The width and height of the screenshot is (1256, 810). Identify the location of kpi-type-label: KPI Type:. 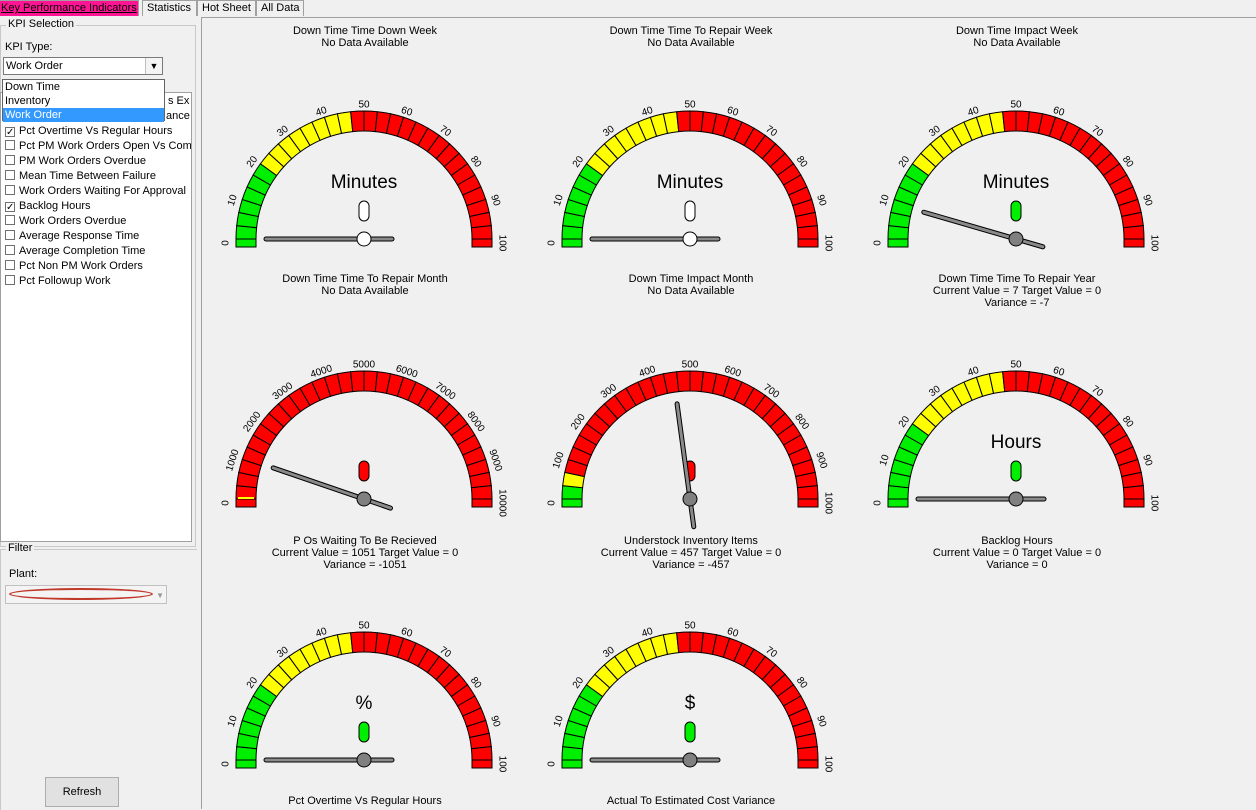
(29, 47).